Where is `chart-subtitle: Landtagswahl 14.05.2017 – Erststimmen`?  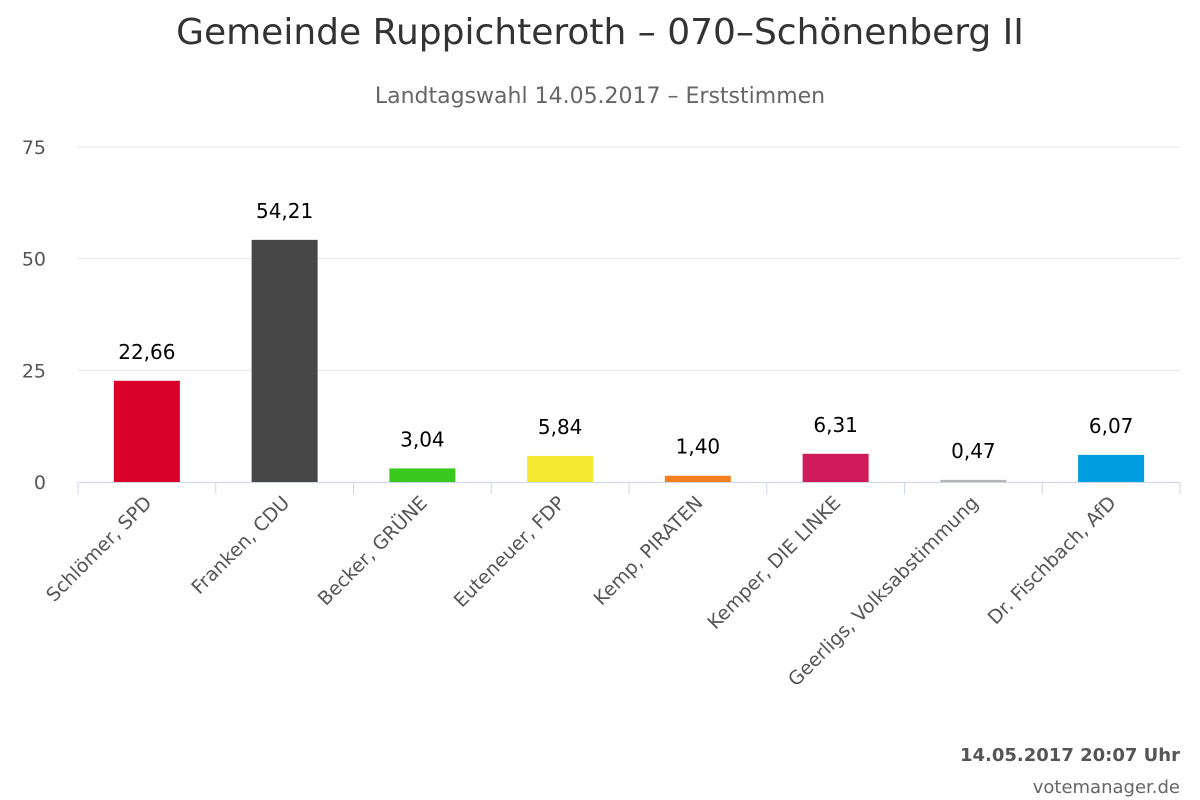
chart-subtitle: Landtagswahl 14.05.2017 – Erststimmen is located at coordinates (600, 96).